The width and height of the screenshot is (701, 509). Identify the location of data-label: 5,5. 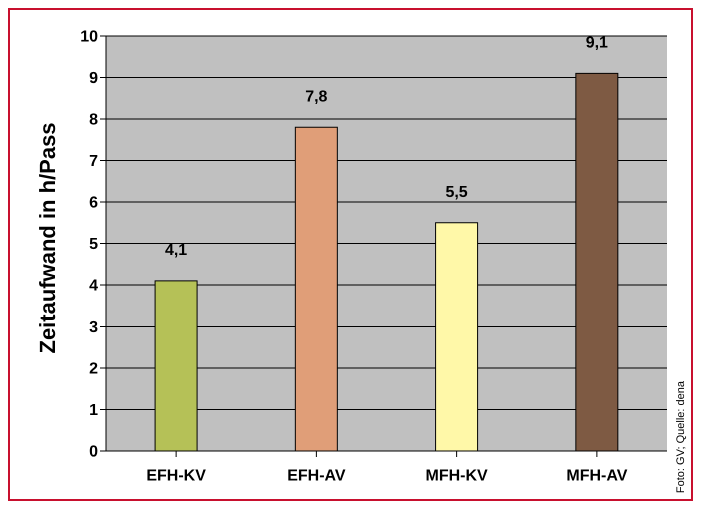
(456, 192).